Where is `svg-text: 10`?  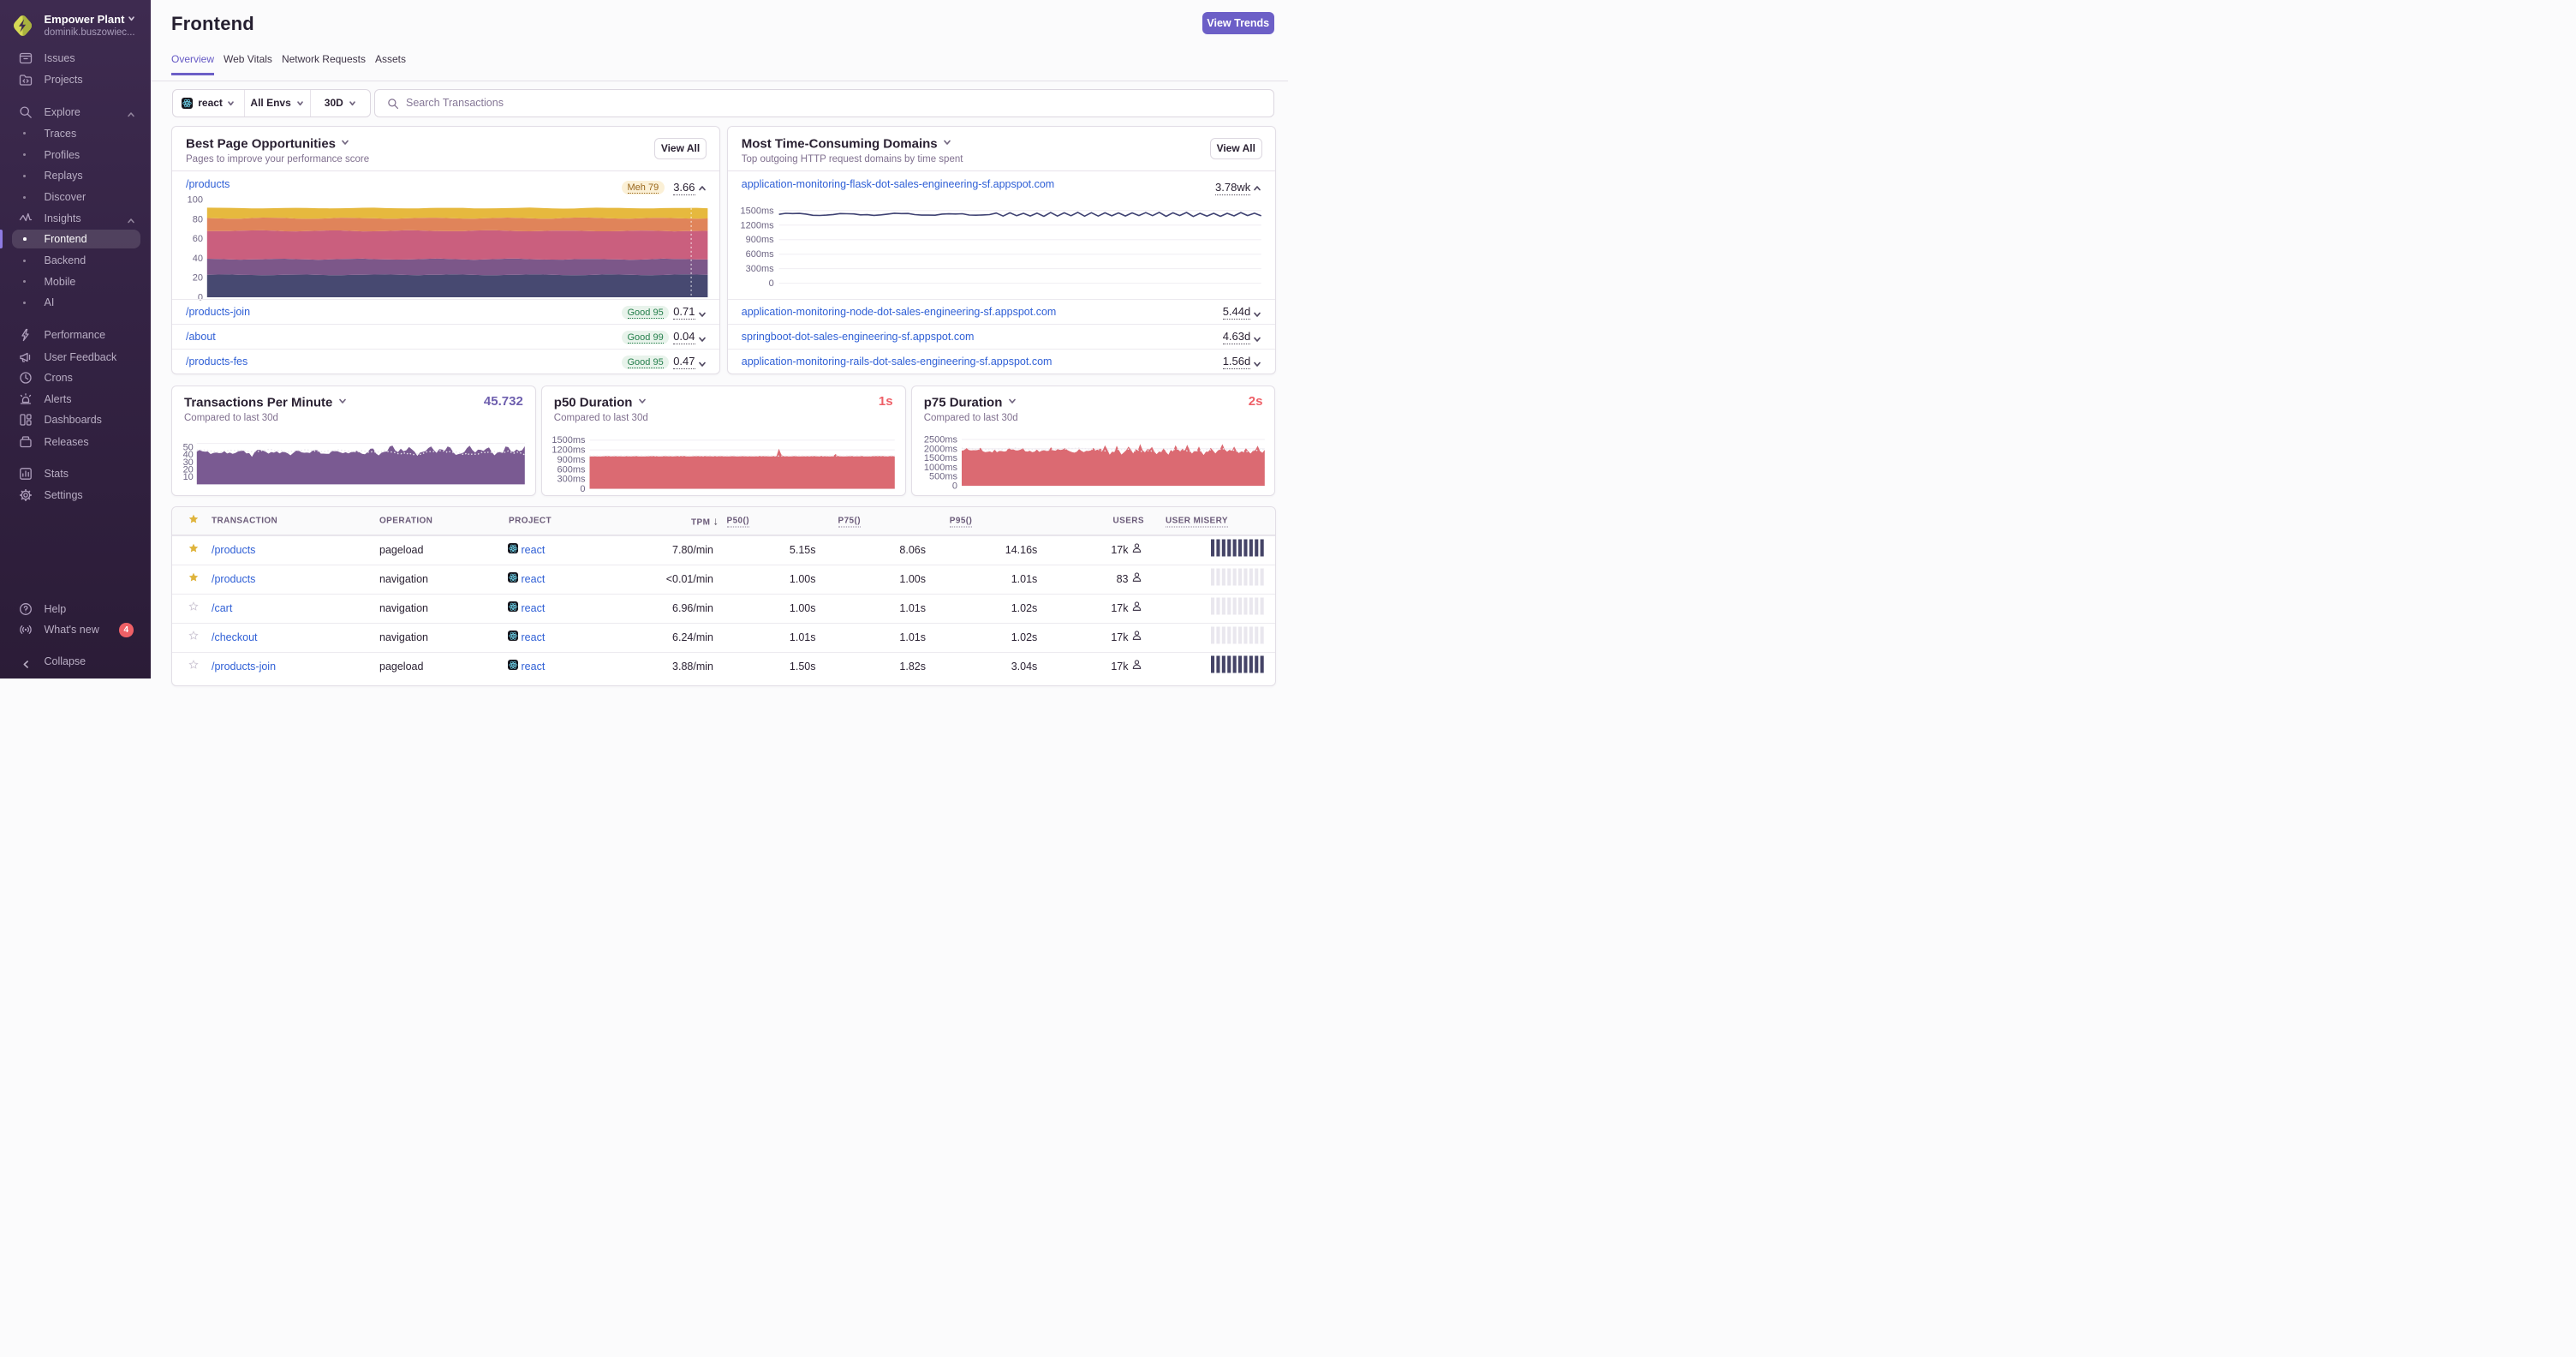 svg-text: 10 is located at coordinates (188, 477).